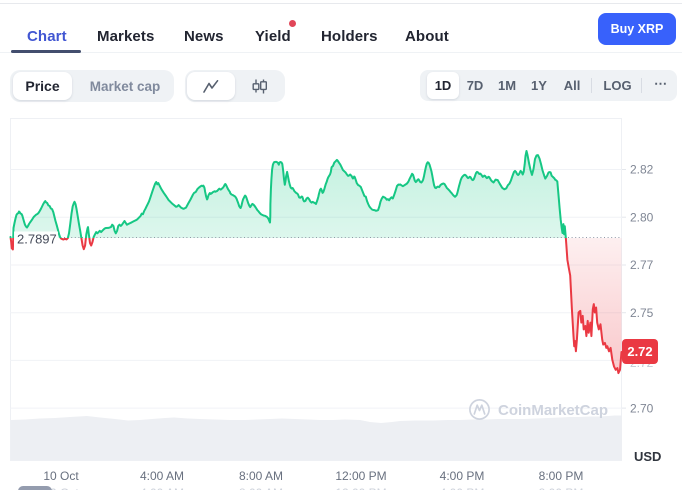  What do you see at coordinates (37, 239) in the screenshot?
I see `svg-text: 2.7897` at bounding box center [37, 239].